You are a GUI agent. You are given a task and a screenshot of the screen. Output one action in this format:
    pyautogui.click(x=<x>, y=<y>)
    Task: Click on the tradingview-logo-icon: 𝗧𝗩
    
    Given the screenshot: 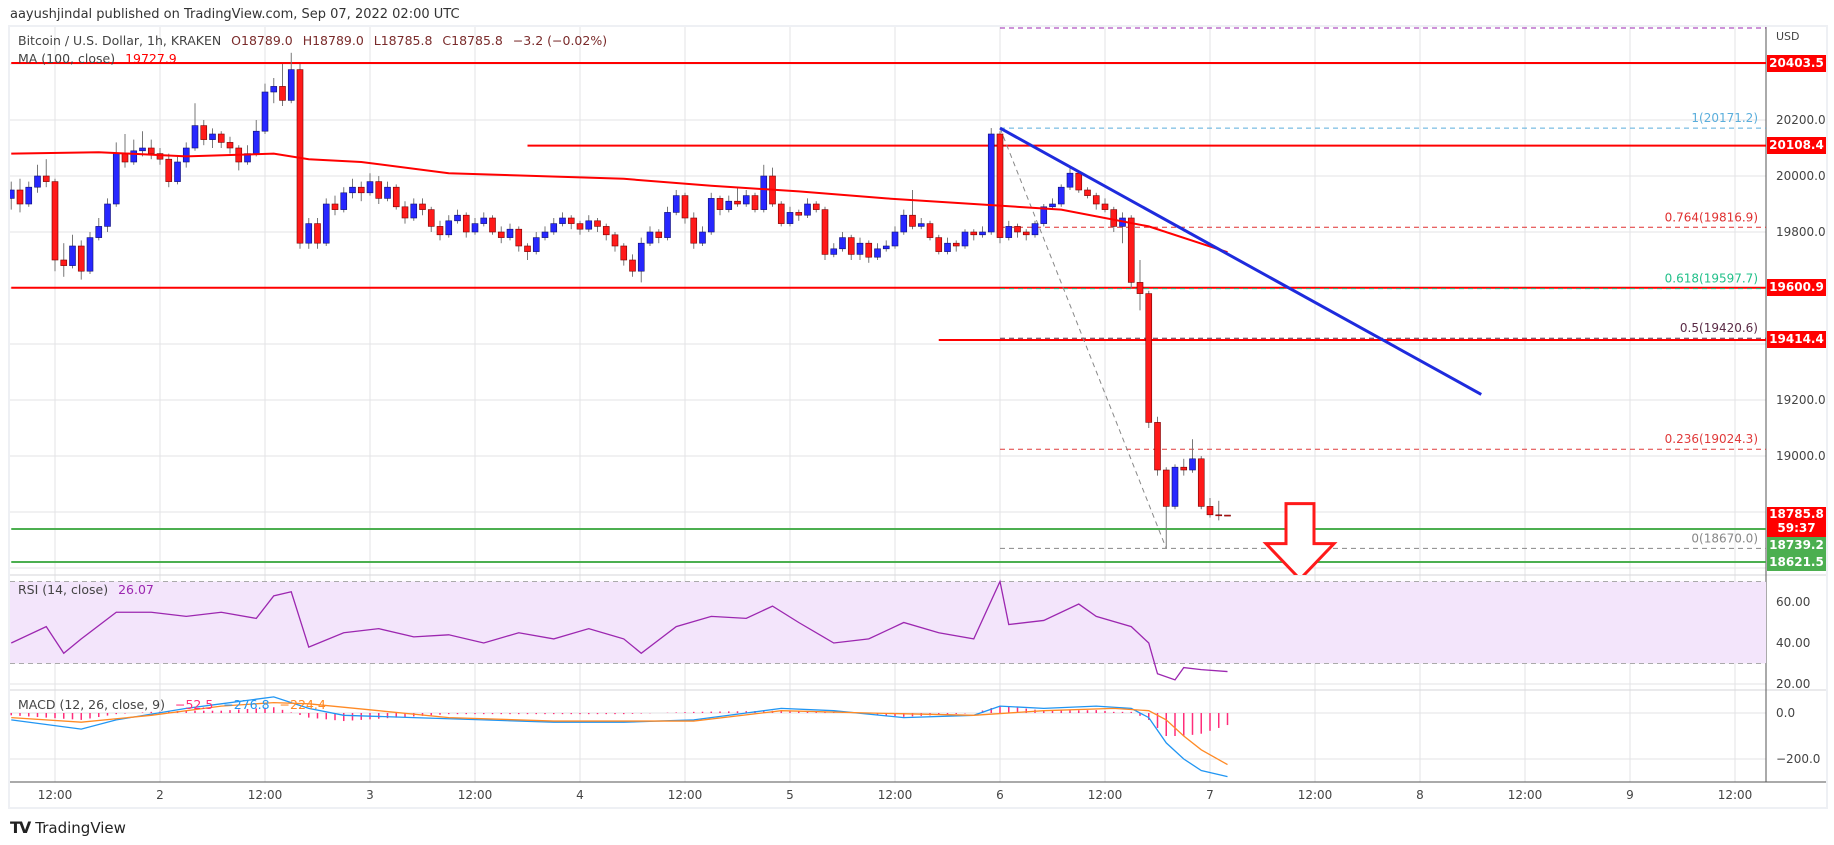 What is the action you would take?
    pyautogui.click(x=20, y=827)
    